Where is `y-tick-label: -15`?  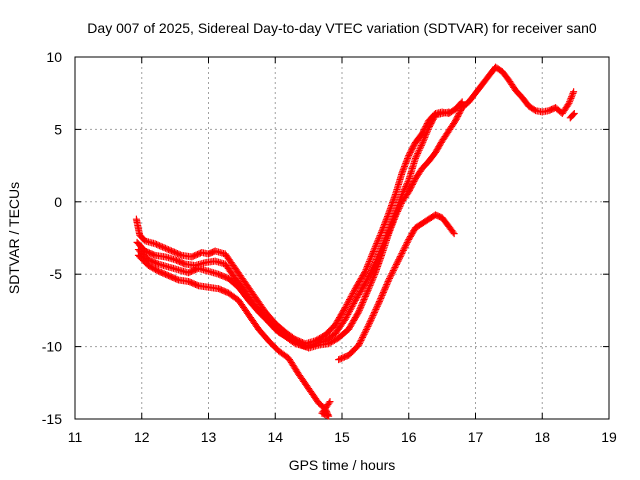 y-tick-label: -15 is located at coordinates (52, 419).